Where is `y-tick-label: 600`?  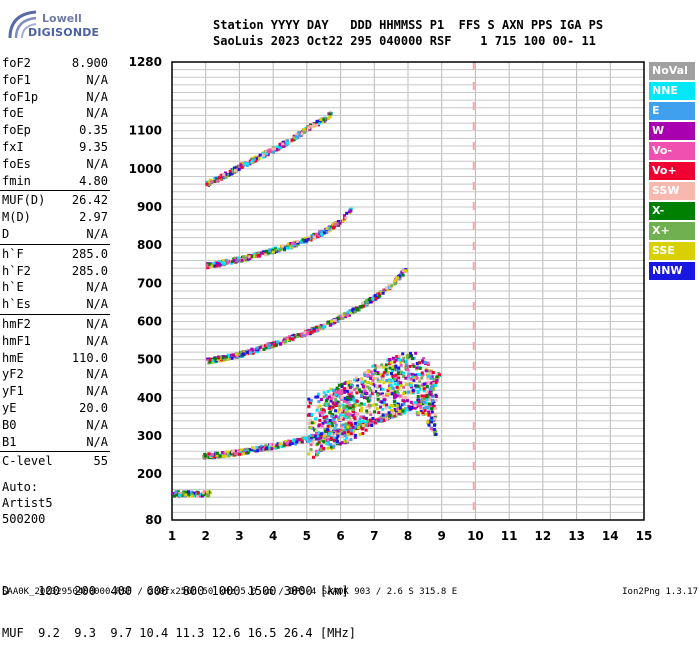 y-tick-label: 600 is located at coordinates (149, 322).